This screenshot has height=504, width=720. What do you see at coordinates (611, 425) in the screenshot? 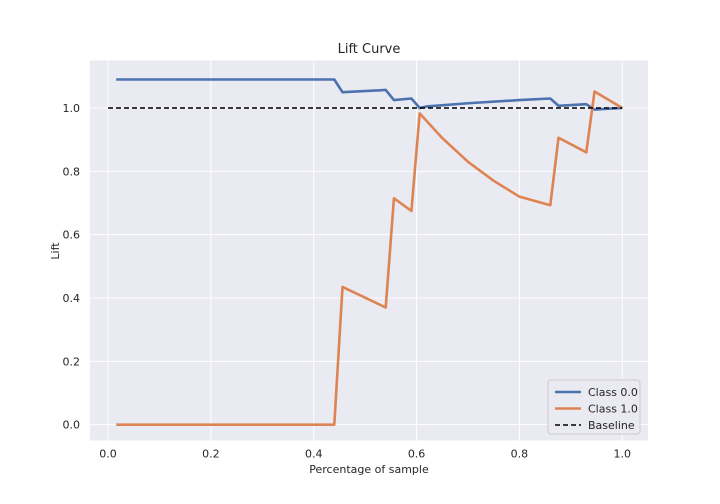
I see `legend-label-baseline: Baseline` at bounding box center [611, 425].